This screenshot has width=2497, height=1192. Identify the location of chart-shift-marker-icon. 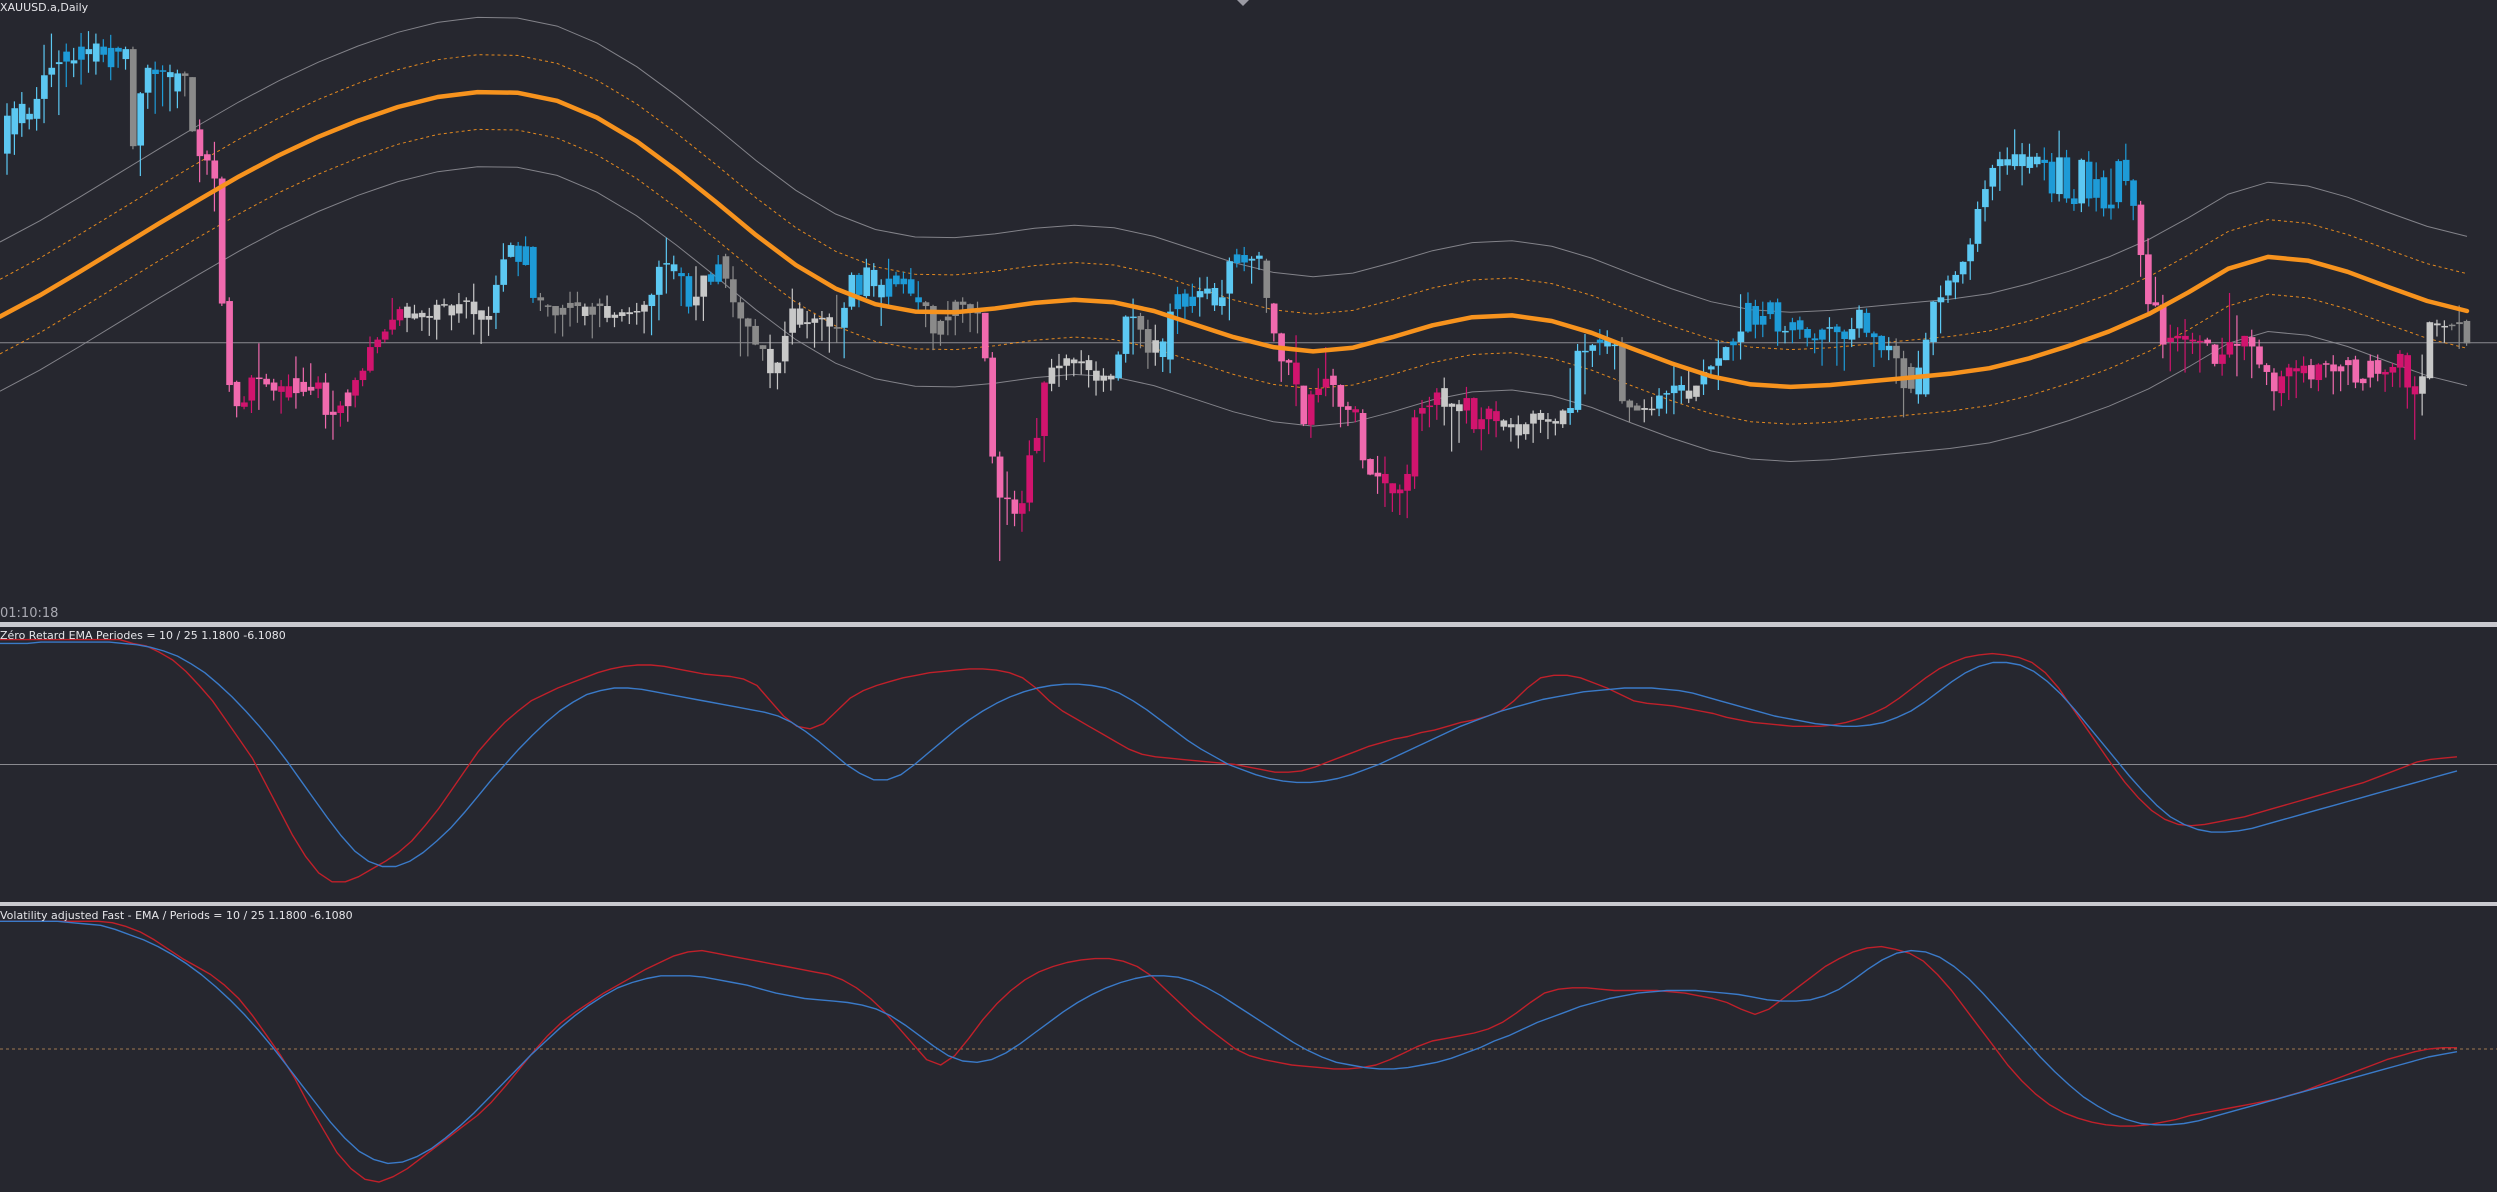
(1243, 3).